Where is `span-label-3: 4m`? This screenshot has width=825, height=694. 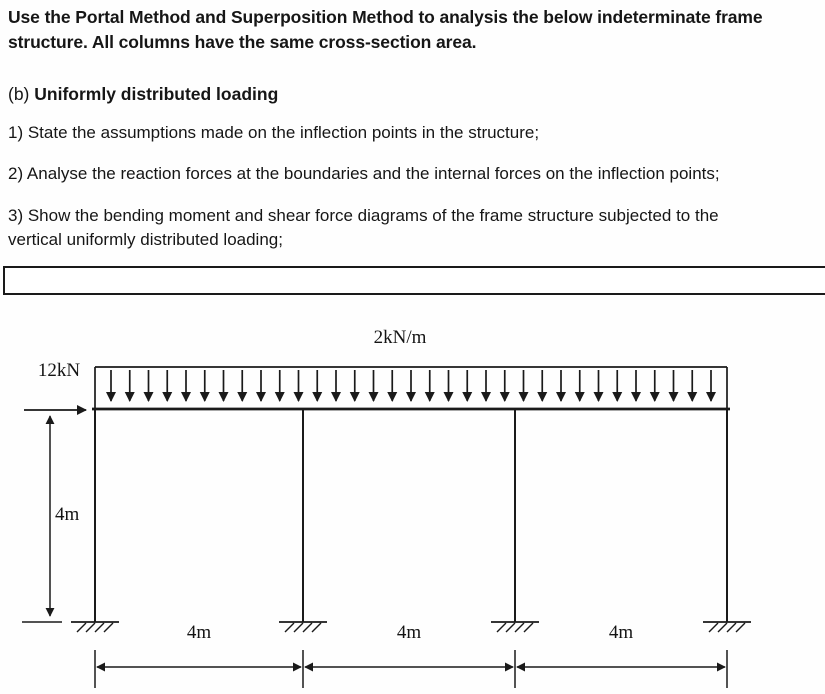
span-label-3: 4m is located at coordinates (621, 632).